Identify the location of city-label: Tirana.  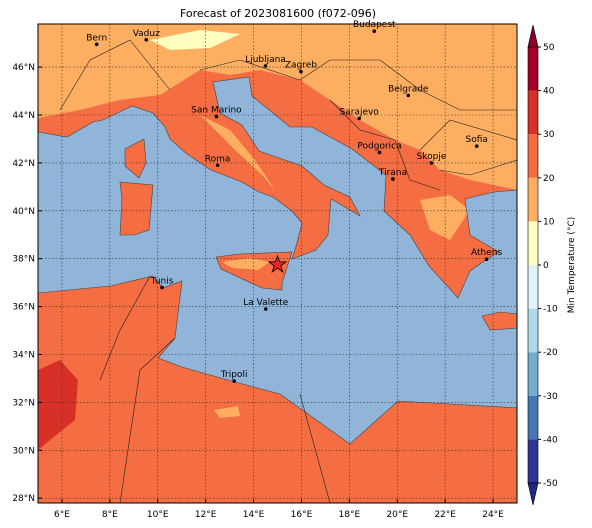
(392, 173).